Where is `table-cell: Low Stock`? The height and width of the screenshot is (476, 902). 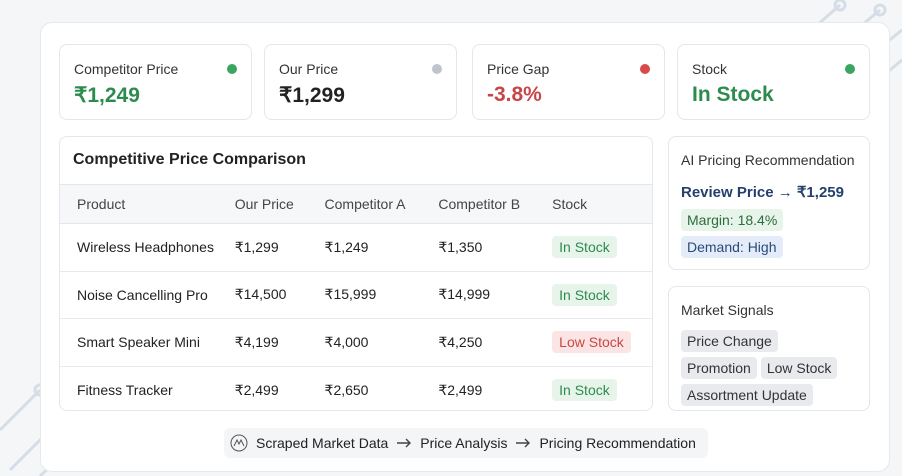 table-cell: Low Stock is located at coordinates (602, 342).